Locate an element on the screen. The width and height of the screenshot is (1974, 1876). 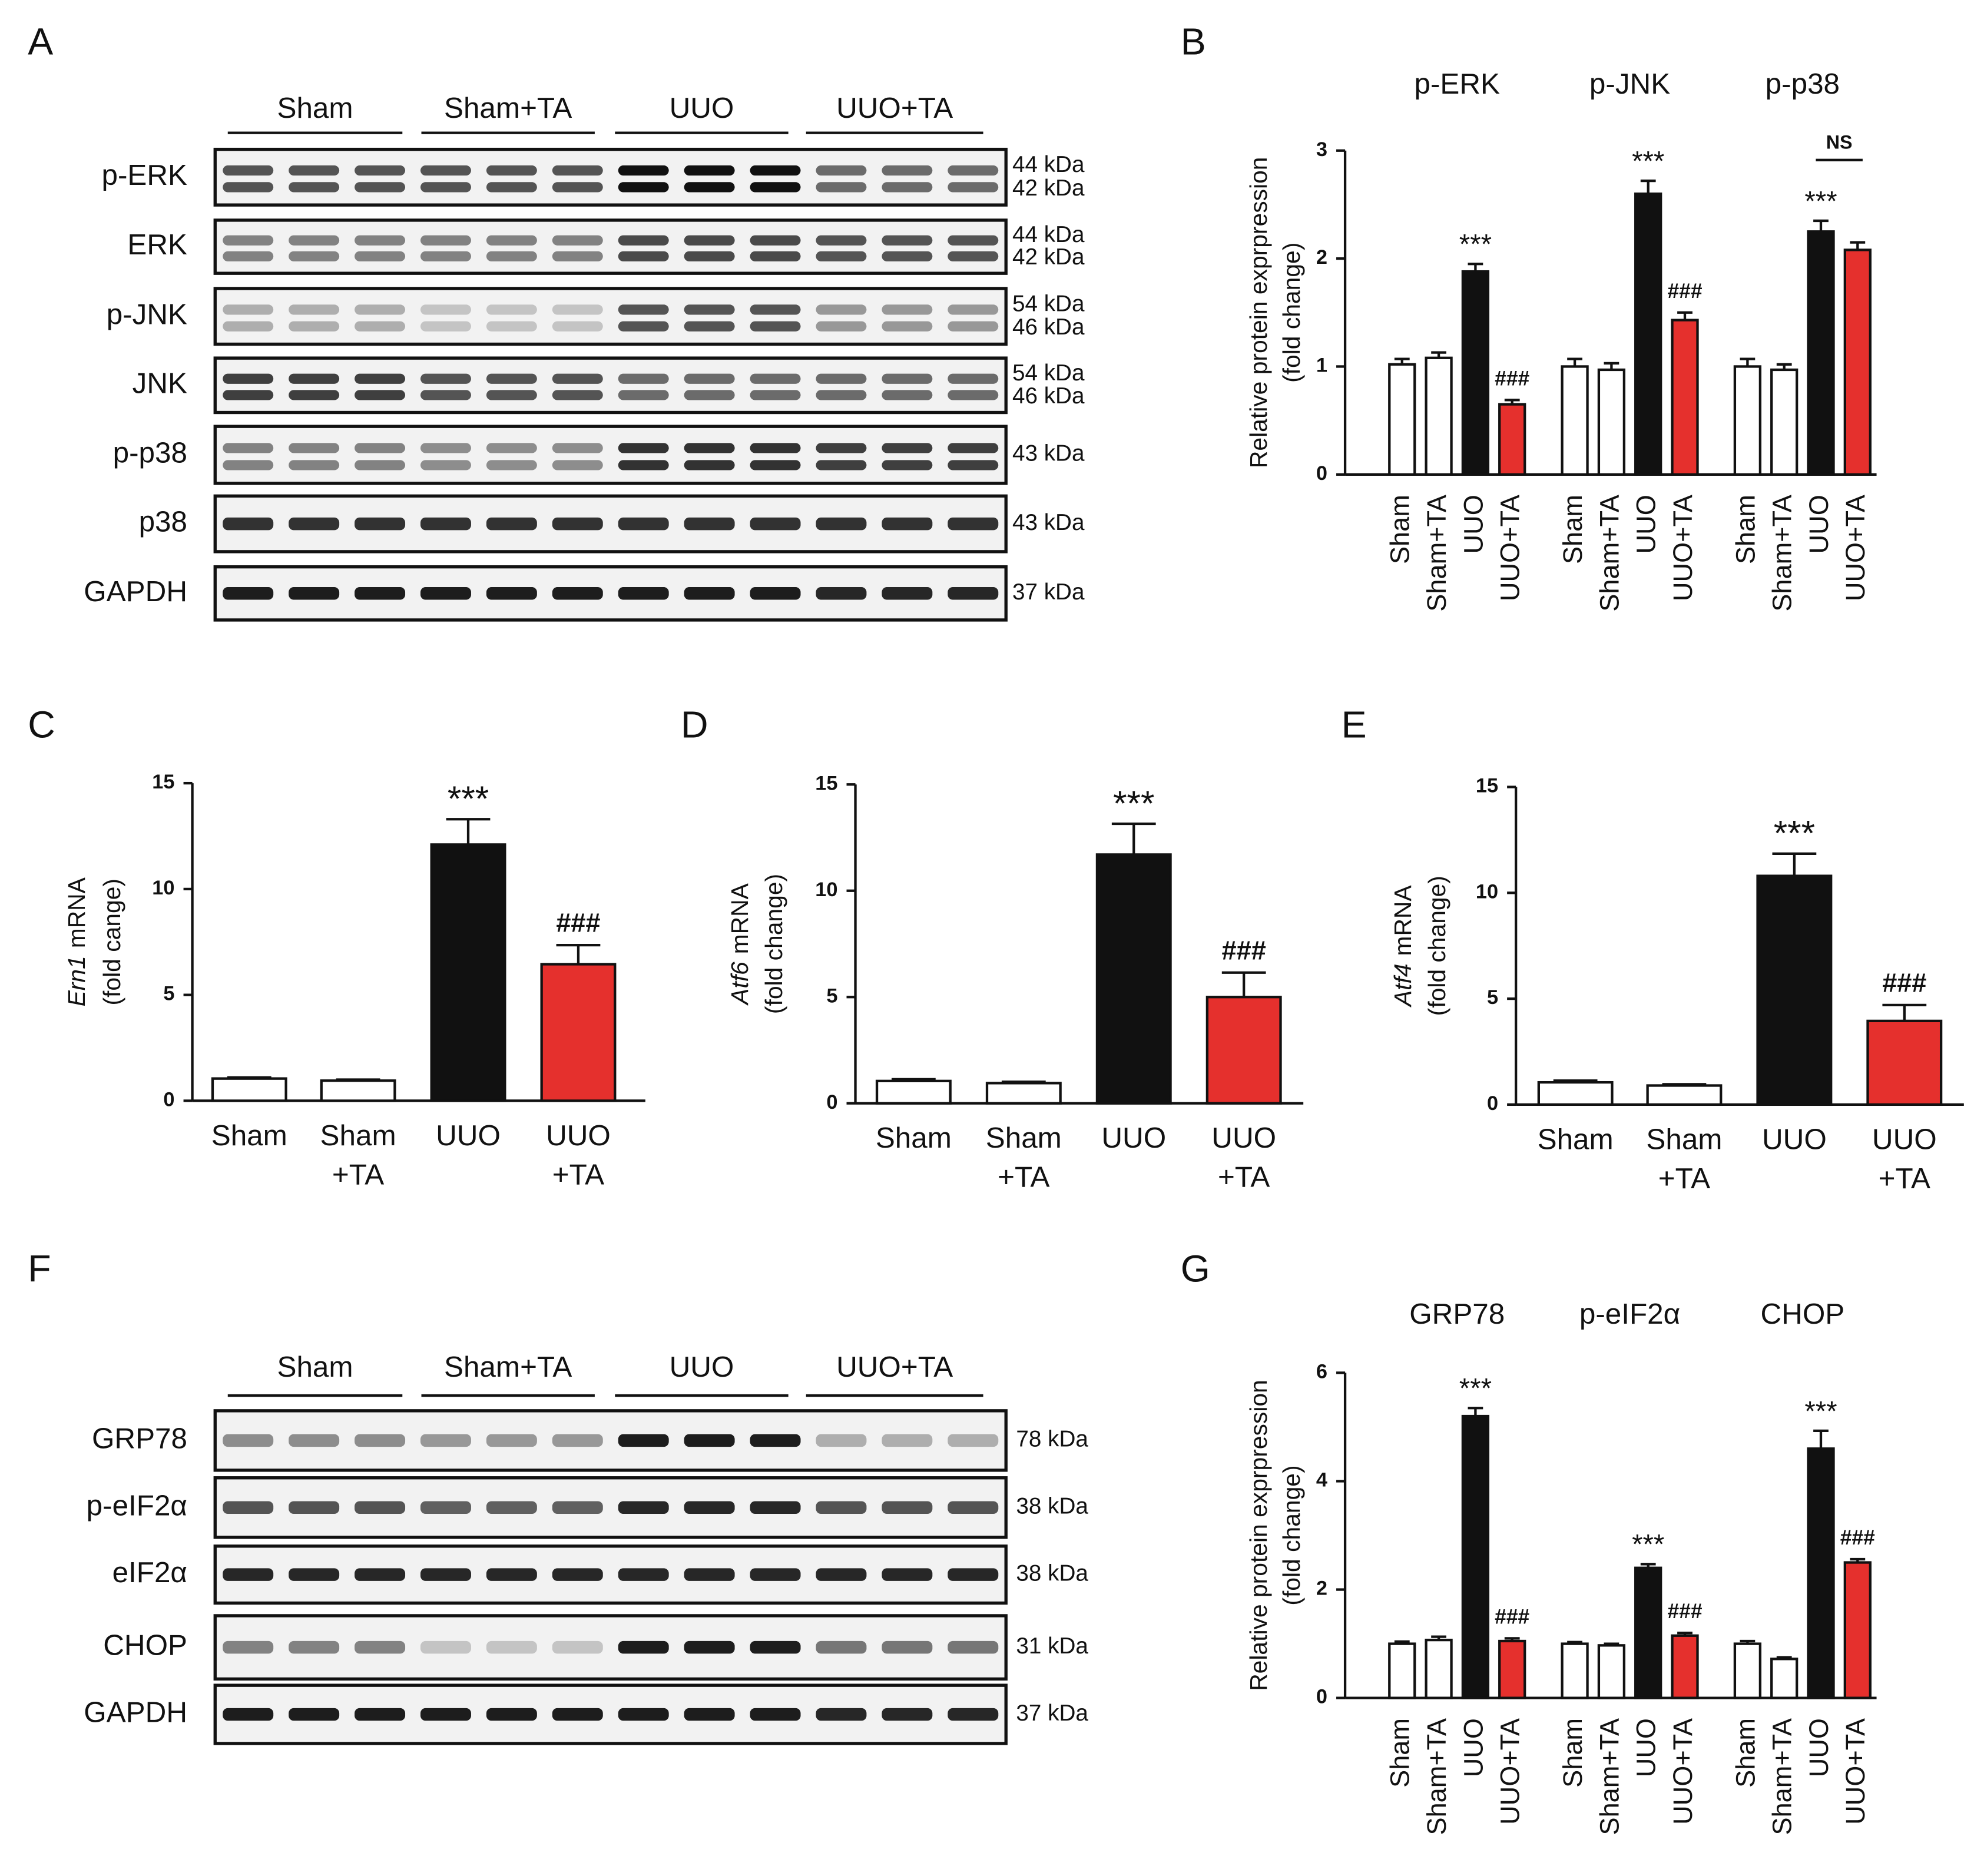
significance-label: ### is located at coordinates (1512, 378).